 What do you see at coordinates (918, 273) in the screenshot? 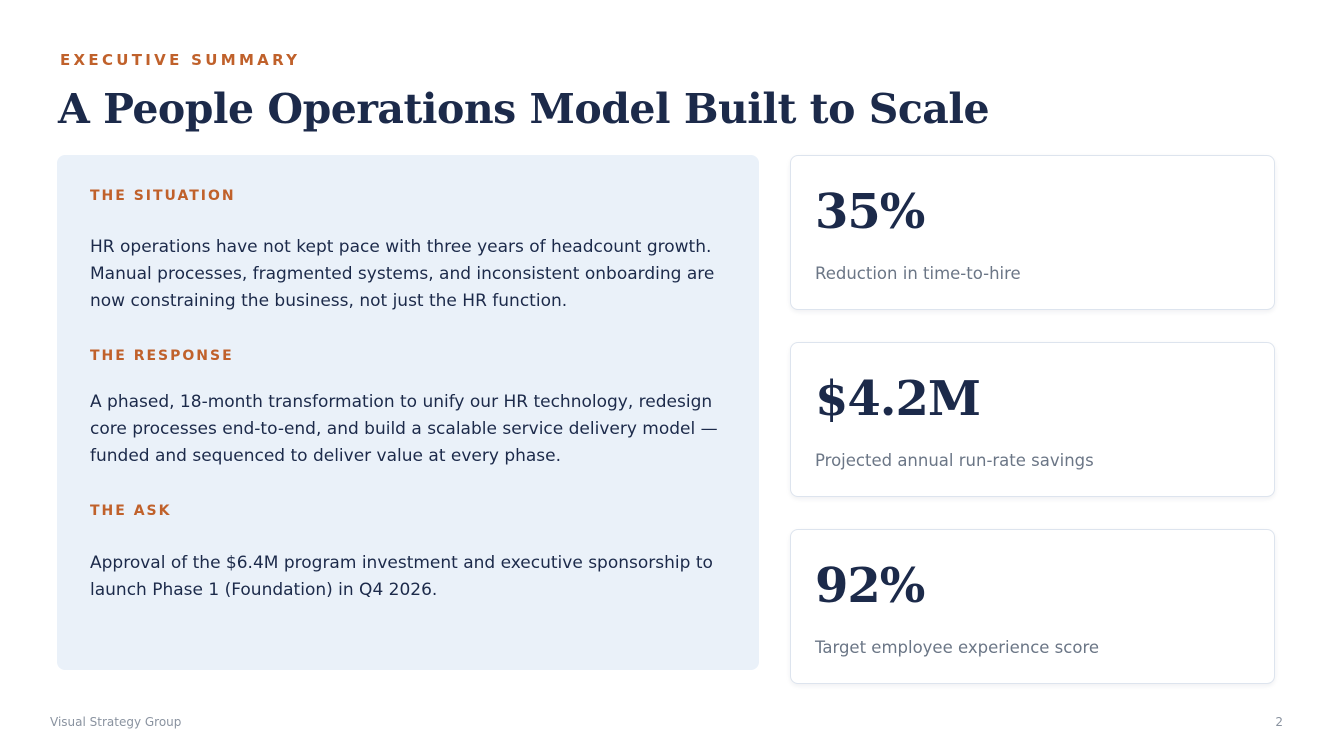
I see `metric-label: Reduction in time-to-hire` at bounding box center [918, 273].